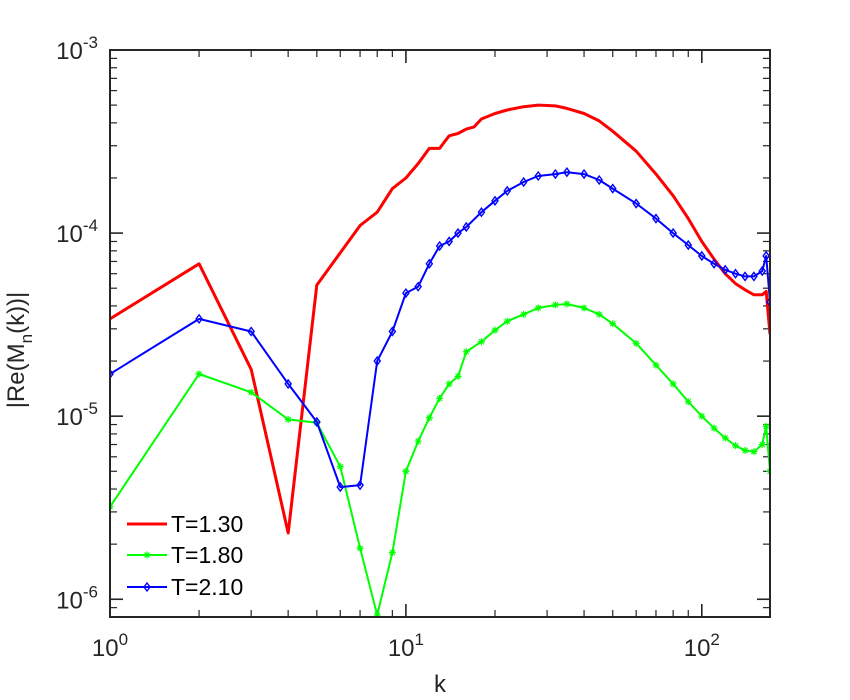  I want to click on y-tick-labels: 10⁻⁶ 10⁻⁵ 10⁻⁴ 10⁻³, so click(77, 323).